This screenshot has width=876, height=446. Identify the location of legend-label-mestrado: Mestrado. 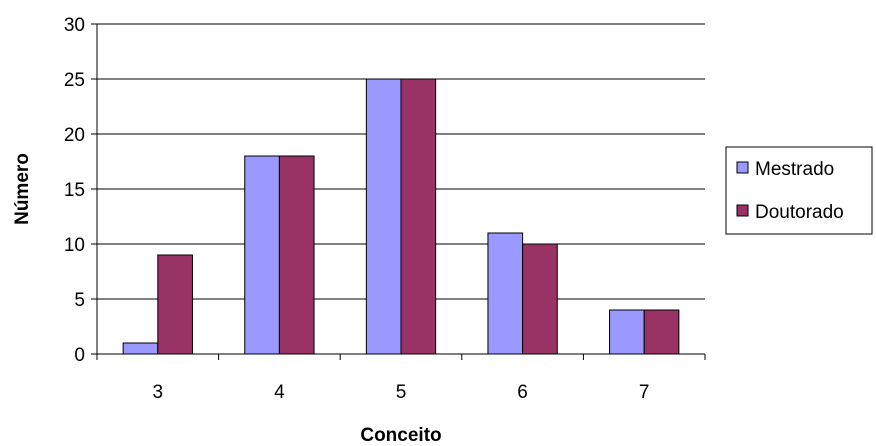
(794, 169).